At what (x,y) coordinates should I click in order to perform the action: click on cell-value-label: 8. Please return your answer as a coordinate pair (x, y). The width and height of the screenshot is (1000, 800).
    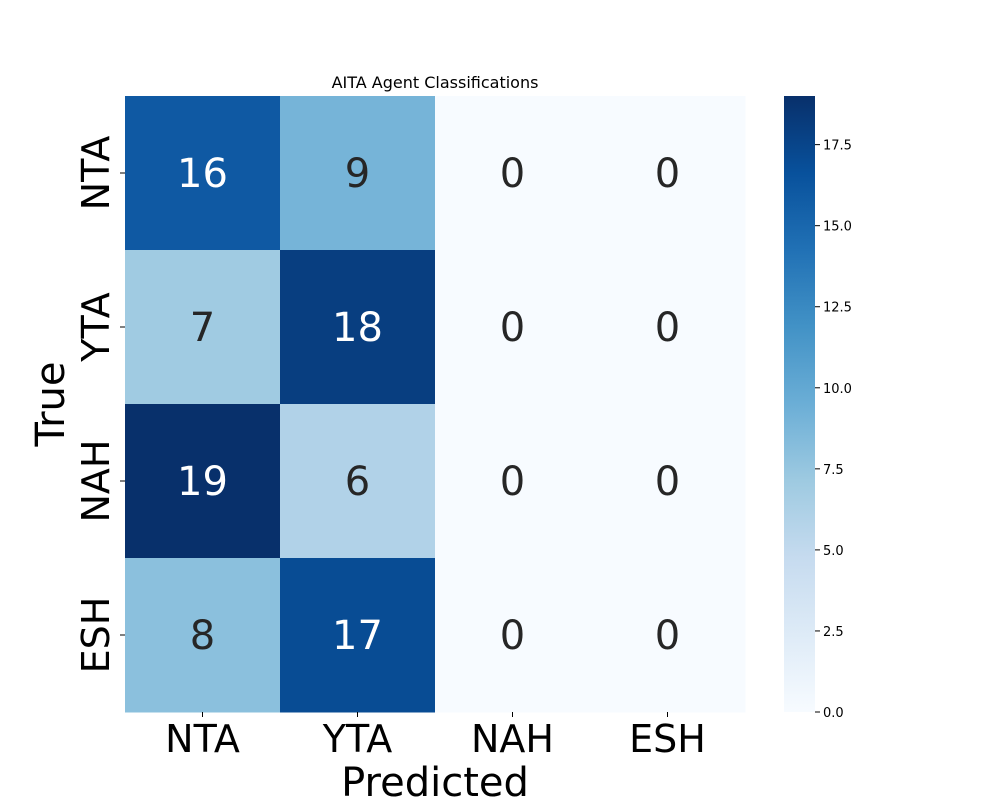
    Looking at the image, I should click on (202, 636).